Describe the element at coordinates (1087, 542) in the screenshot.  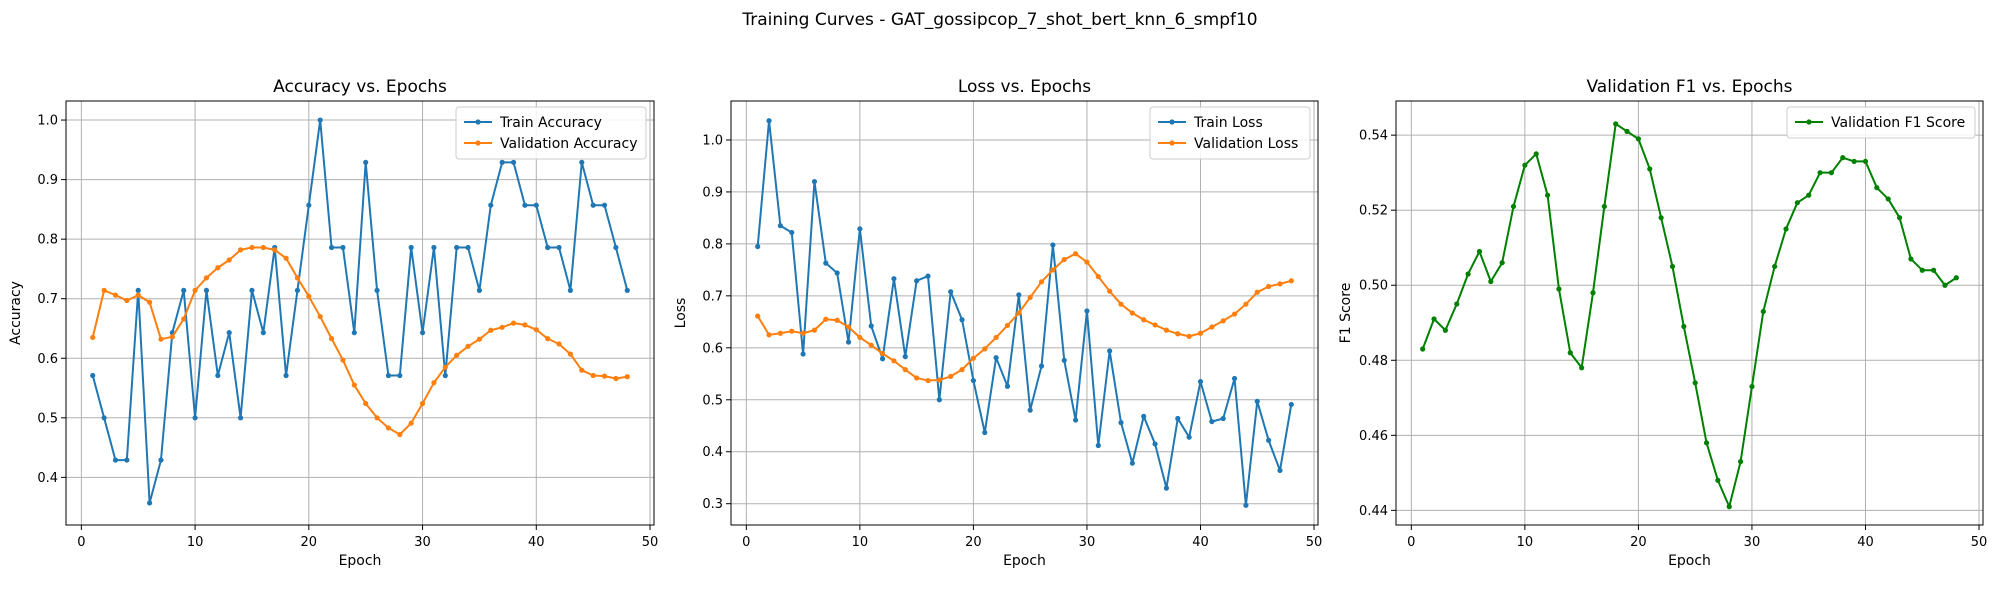
I see `x-tick-label: 30` at that location.